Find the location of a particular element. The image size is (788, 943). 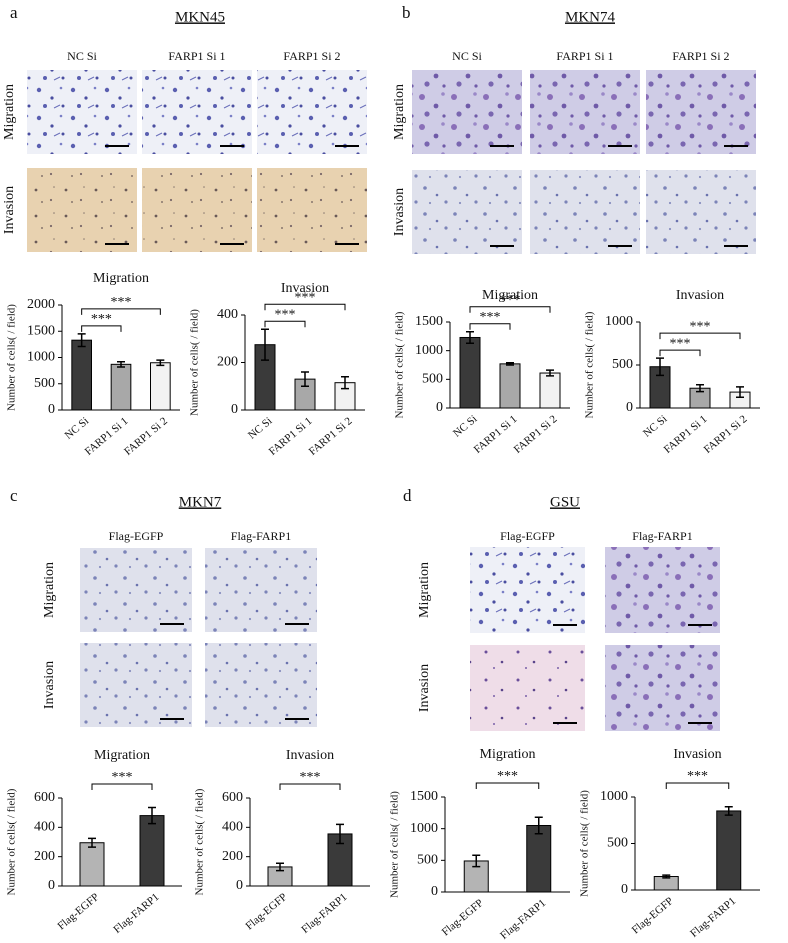

row-label: Migration is located at coordinates (49, 590).